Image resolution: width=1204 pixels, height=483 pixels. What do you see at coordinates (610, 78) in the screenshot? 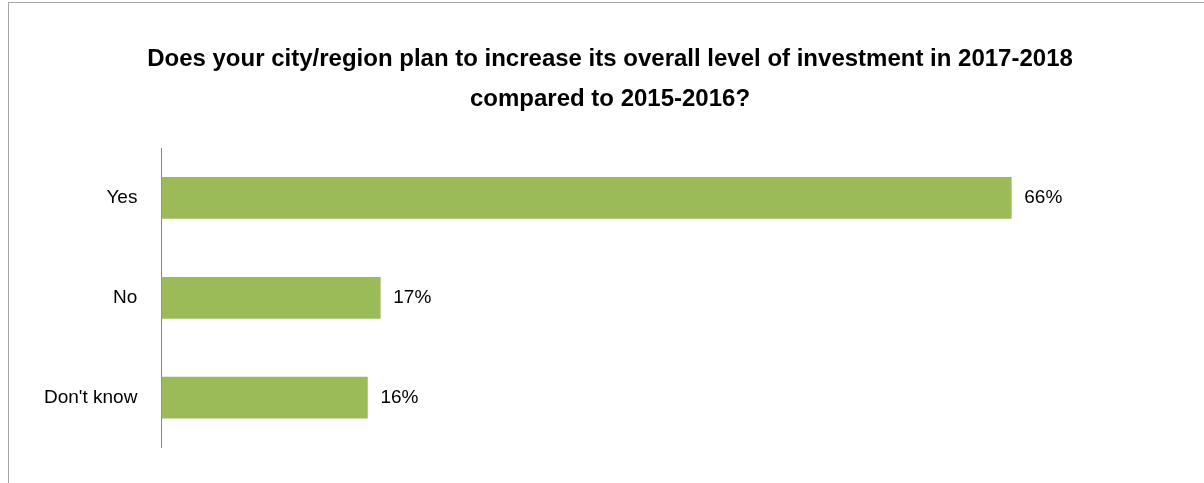
I see `chart-title: Does your city/region plan to increase its overall level of investment in 2017-2018 compared to 2015-2016?` at bounding box center [610, 78].